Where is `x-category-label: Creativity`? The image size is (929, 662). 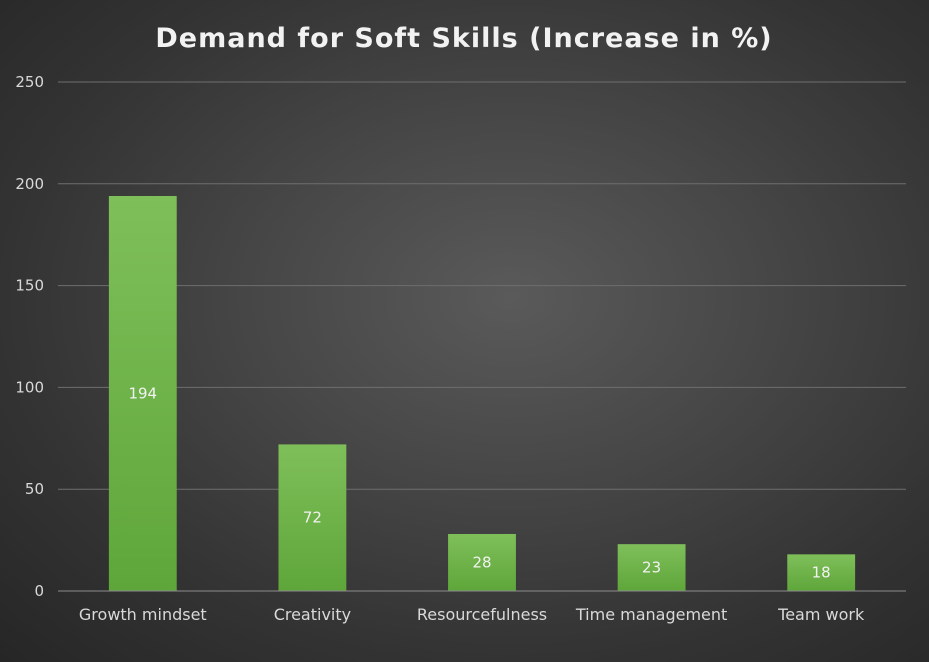 x-category-label: Creativity is located at coordinates (312, 614).